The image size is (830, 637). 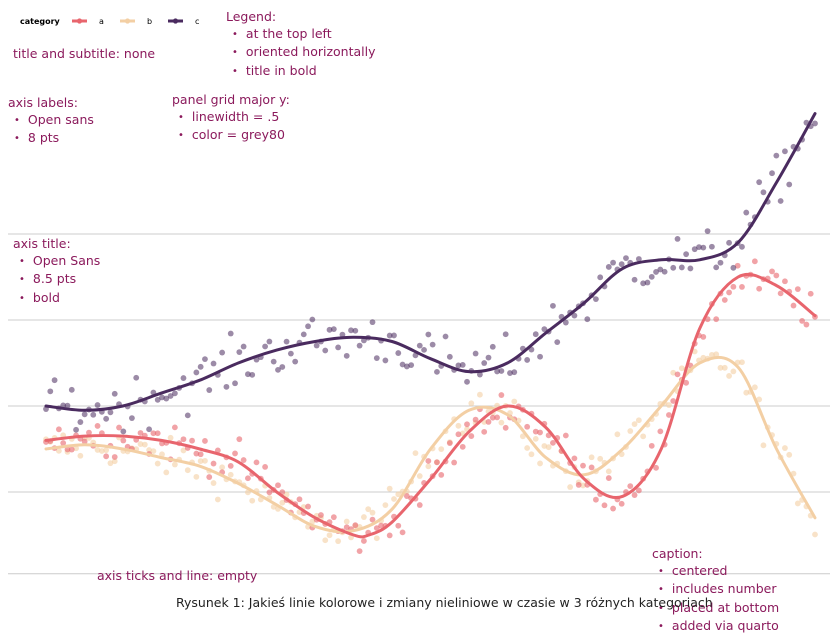 What do you see at coordinates (234, 118) in the screenshot?
I see `grid-annotation-item: linewidth = .5` at bounding box center [234, 118].